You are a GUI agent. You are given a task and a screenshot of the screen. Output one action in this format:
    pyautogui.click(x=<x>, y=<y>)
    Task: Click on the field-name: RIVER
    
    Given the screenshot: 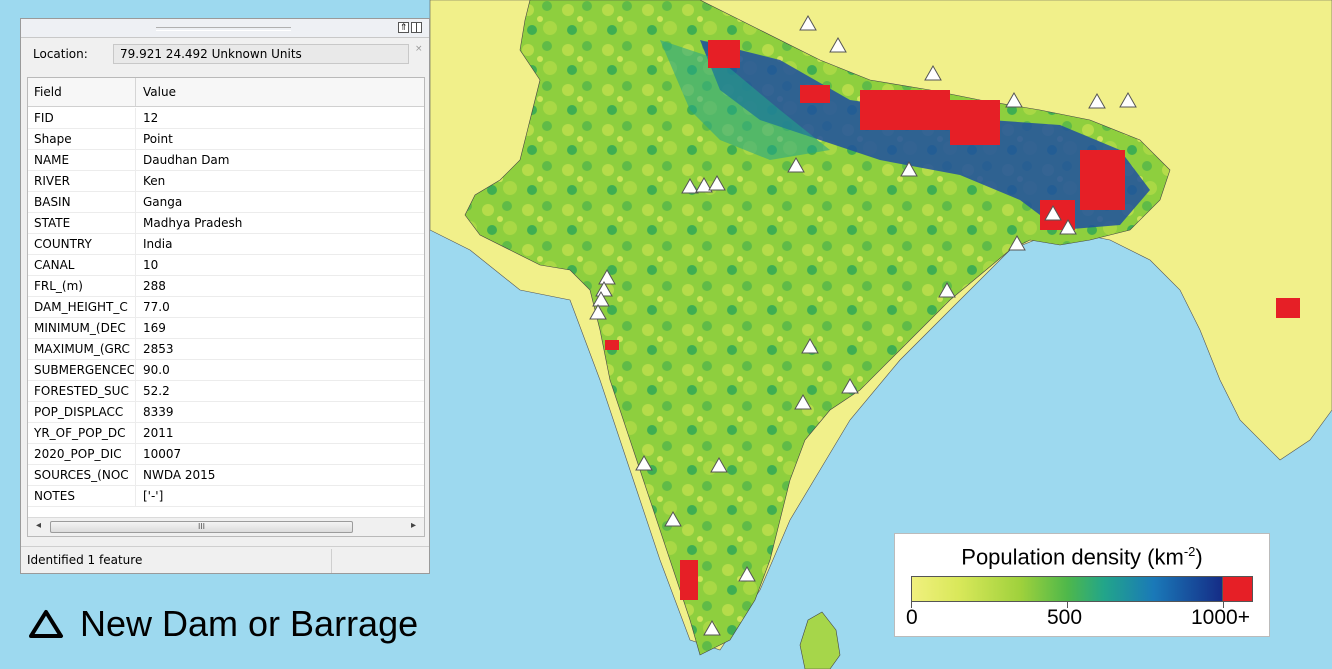 What is the action you would take?
    pyautogui.click(x=52, y=181)
    